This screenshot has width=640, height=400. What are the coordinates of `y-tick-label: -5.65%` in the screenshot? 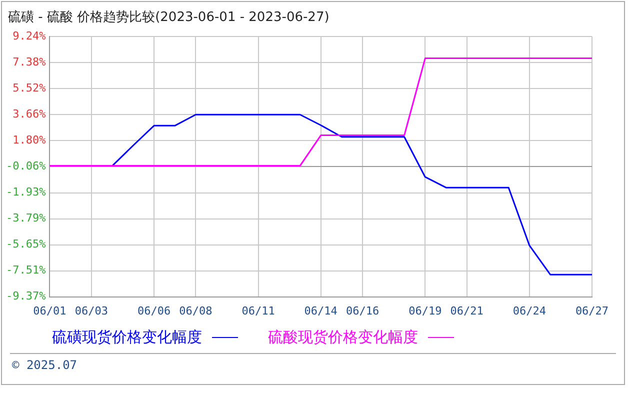 It's located at (26, 244).